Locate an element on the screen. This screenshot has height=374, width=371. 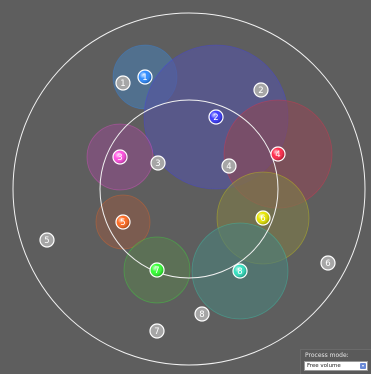
point-marker-label-8: 8 is located at coordinates (201, 315).